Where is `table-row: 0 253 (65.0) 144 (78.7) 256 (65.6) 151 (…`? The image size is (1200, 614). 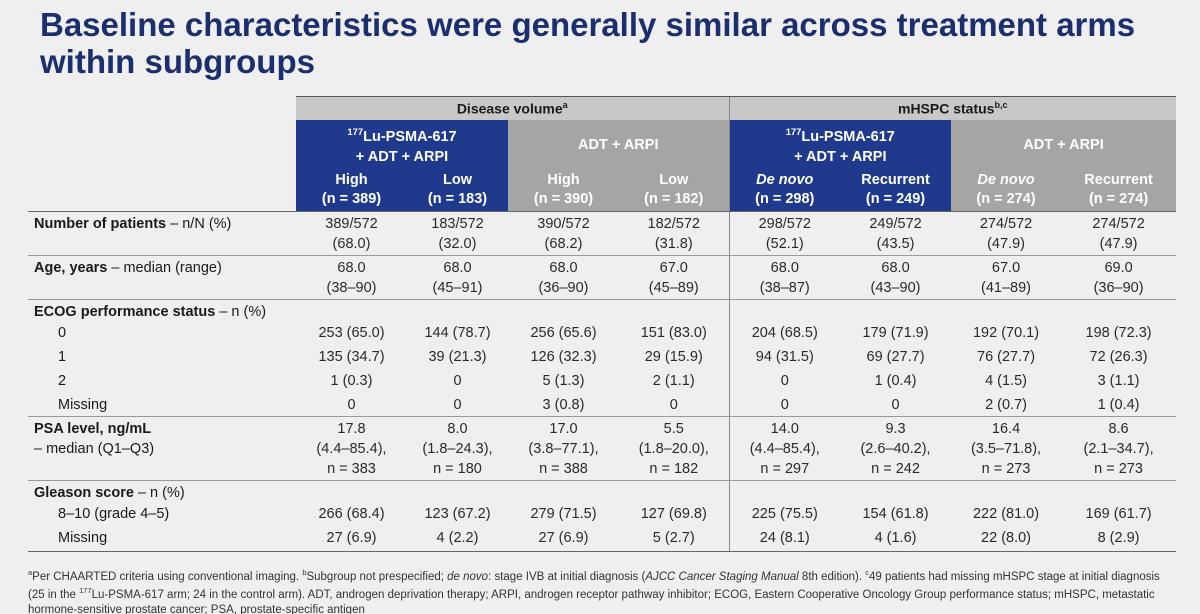
table-row: 0 253 (65.0) 144 (78.7) 256 (65.6) 151 (… is located at coordinates (602, 334).